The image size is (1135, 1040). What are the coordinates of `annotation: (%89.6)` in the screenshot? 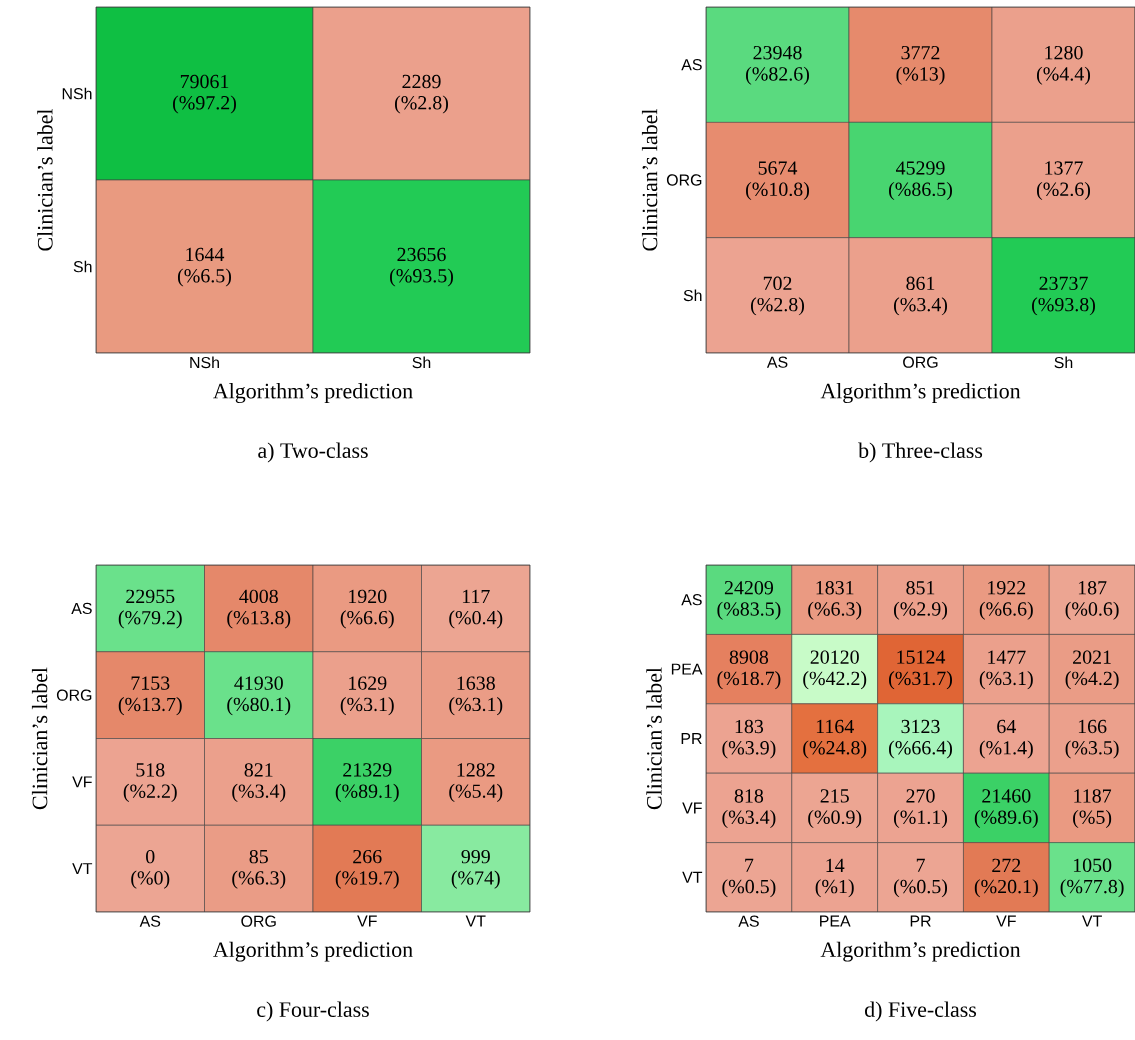 It's located at (1006, 818).